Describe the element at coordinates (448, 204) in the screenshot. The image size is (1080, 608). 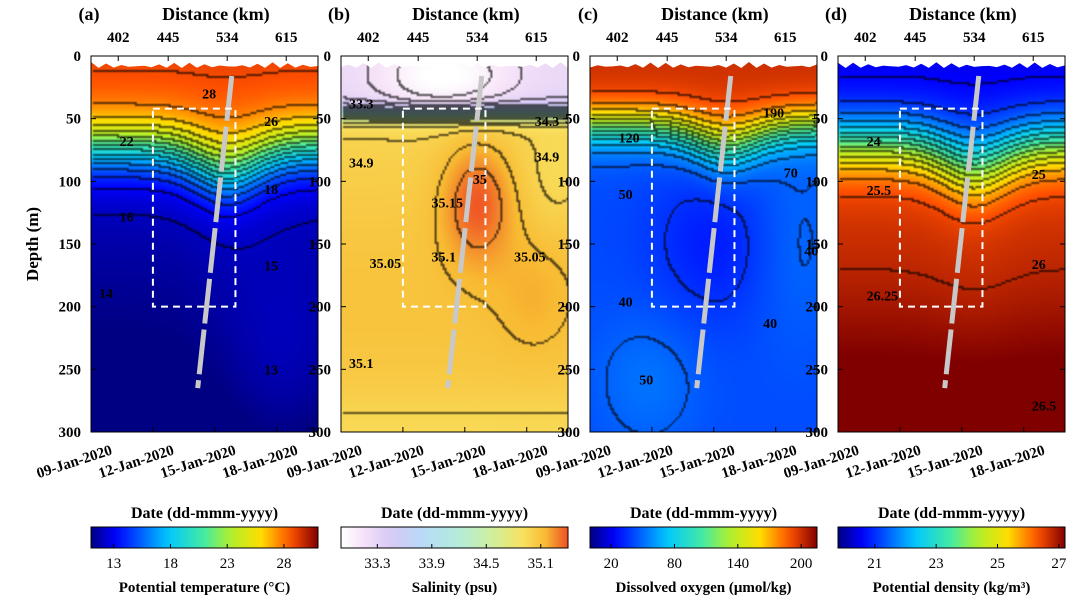
I see `contour-label: 35.15` at that location.